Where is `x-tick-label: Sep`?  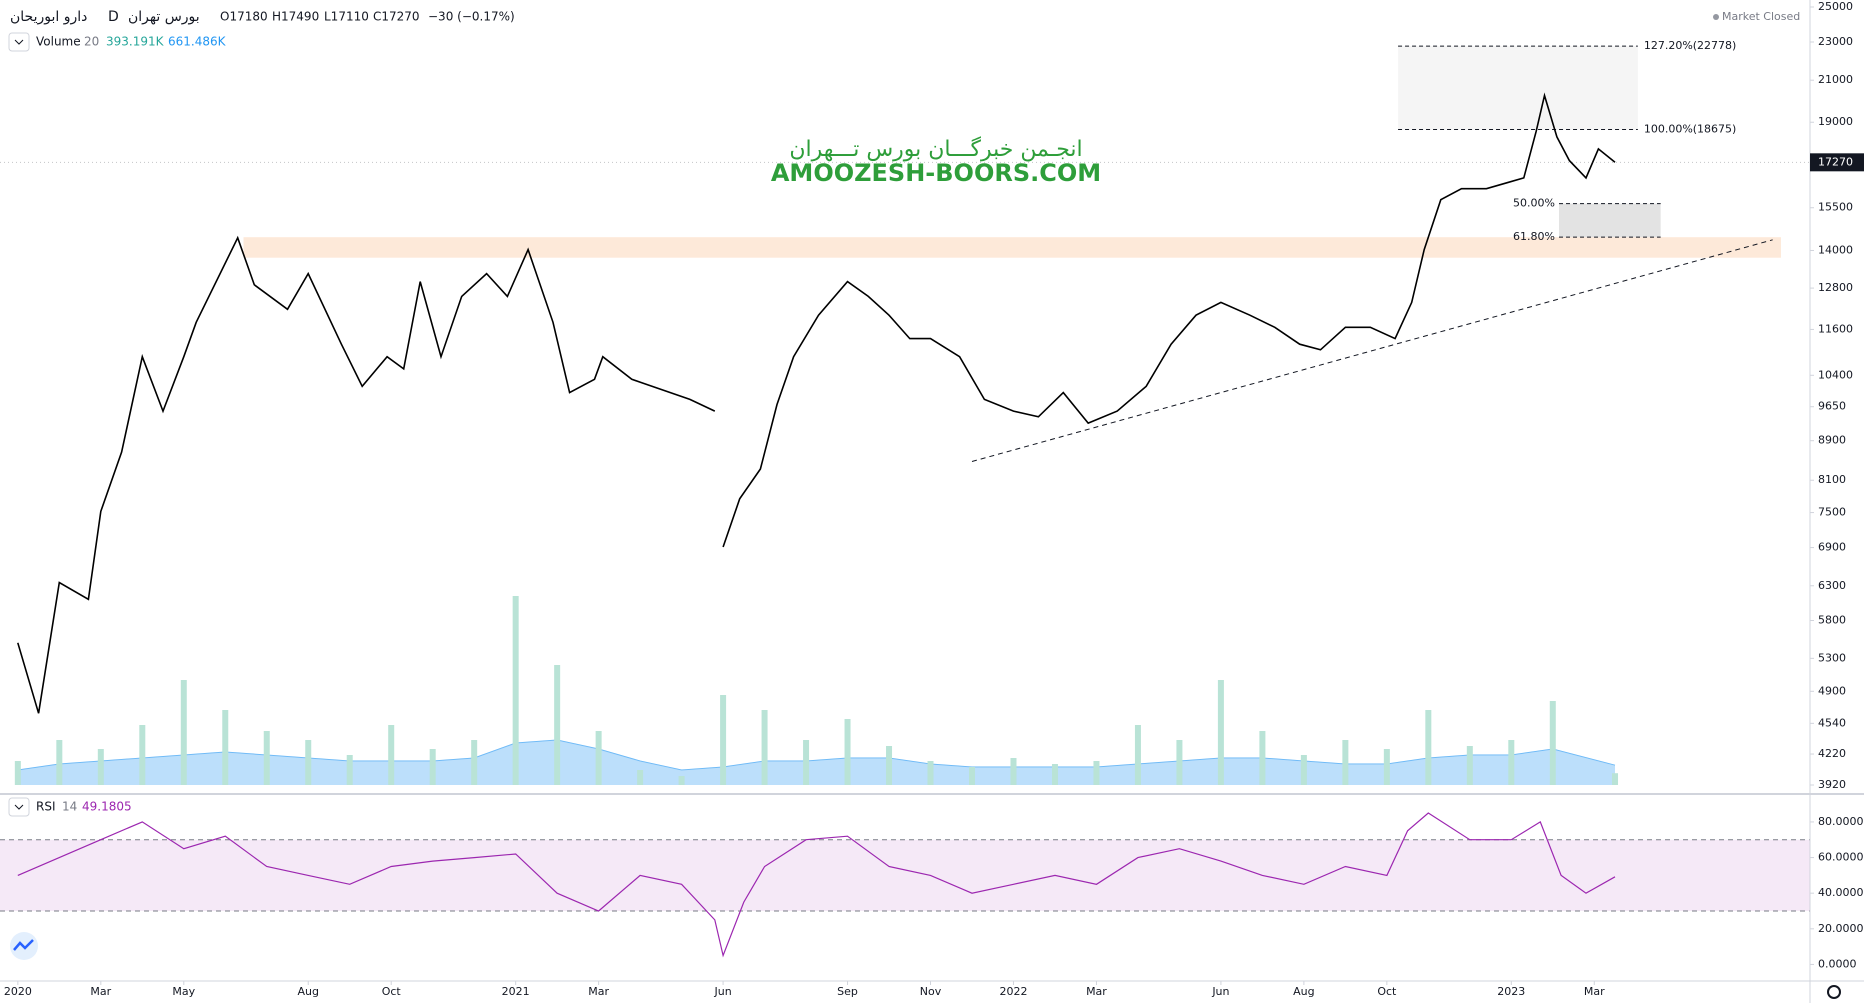 x-tick-label: Sep is located at coordinates (847, 991).